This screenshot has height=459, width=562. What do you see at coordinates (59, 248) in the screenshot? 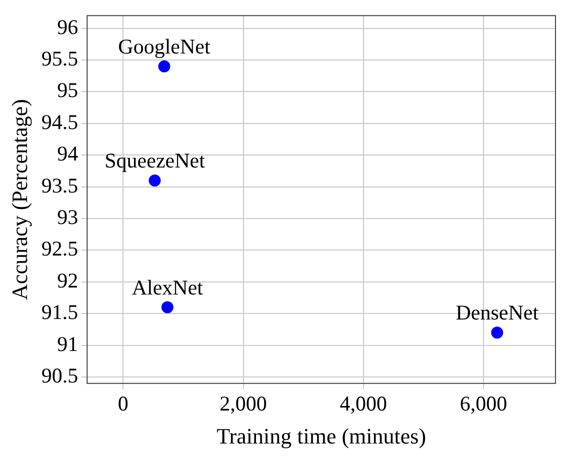
I see `y-tick-label: 92.5` at bounding box center [59, 248].